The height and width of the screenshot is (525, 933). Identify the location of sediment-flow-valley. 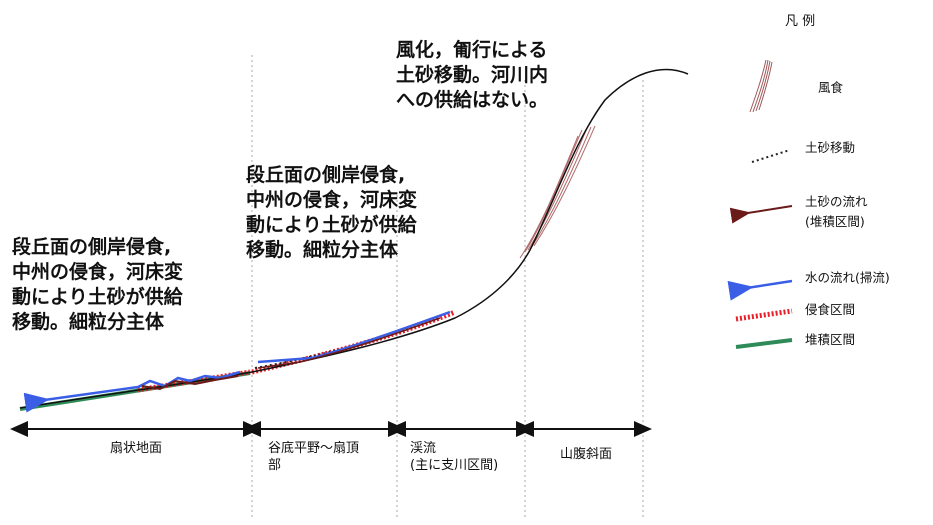
(349, 343).